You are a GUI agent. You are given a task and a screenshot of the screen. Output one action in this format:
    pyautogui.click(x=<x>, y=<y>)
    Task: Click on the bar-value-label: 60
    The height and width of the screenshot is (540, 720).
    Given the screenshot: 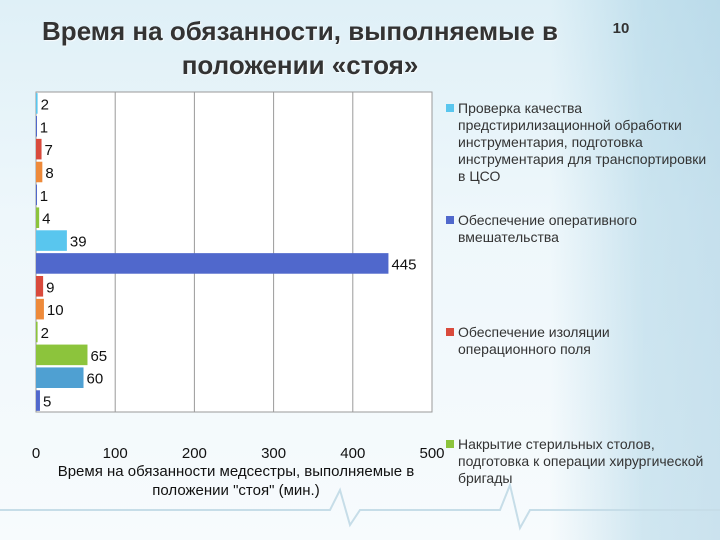 What is the action you would take?
    pyautogui.click(x=95, y=379)
    